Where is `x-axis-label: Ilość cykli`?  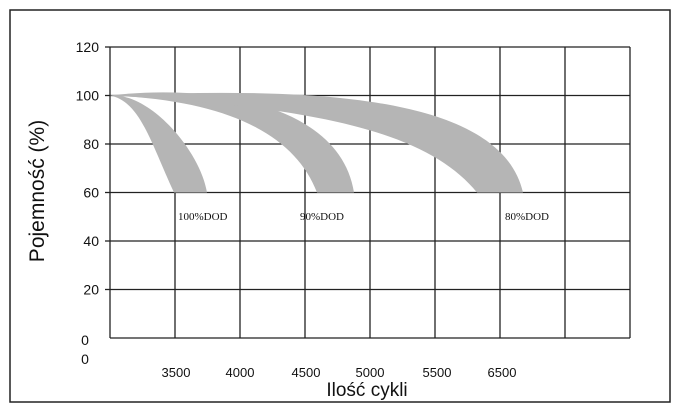 x-axis-label: Ilość cykli is located at coordinates (366, 390).